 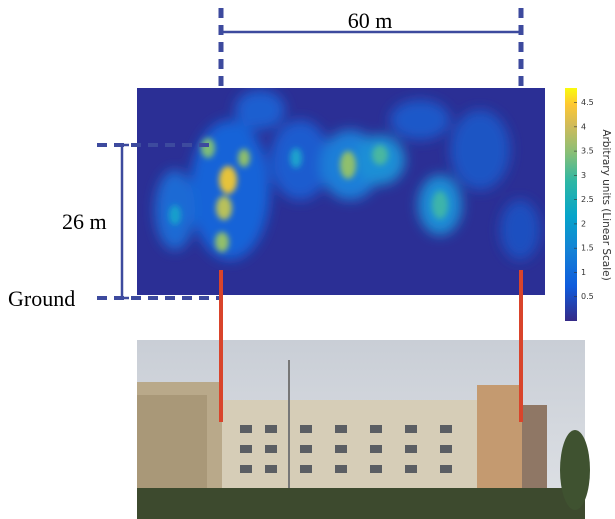 What do you see at coordinates (587, 199) in the screenshot?
I see `colorbar-tick-label: 2.5` at bounding box center [587, 199].